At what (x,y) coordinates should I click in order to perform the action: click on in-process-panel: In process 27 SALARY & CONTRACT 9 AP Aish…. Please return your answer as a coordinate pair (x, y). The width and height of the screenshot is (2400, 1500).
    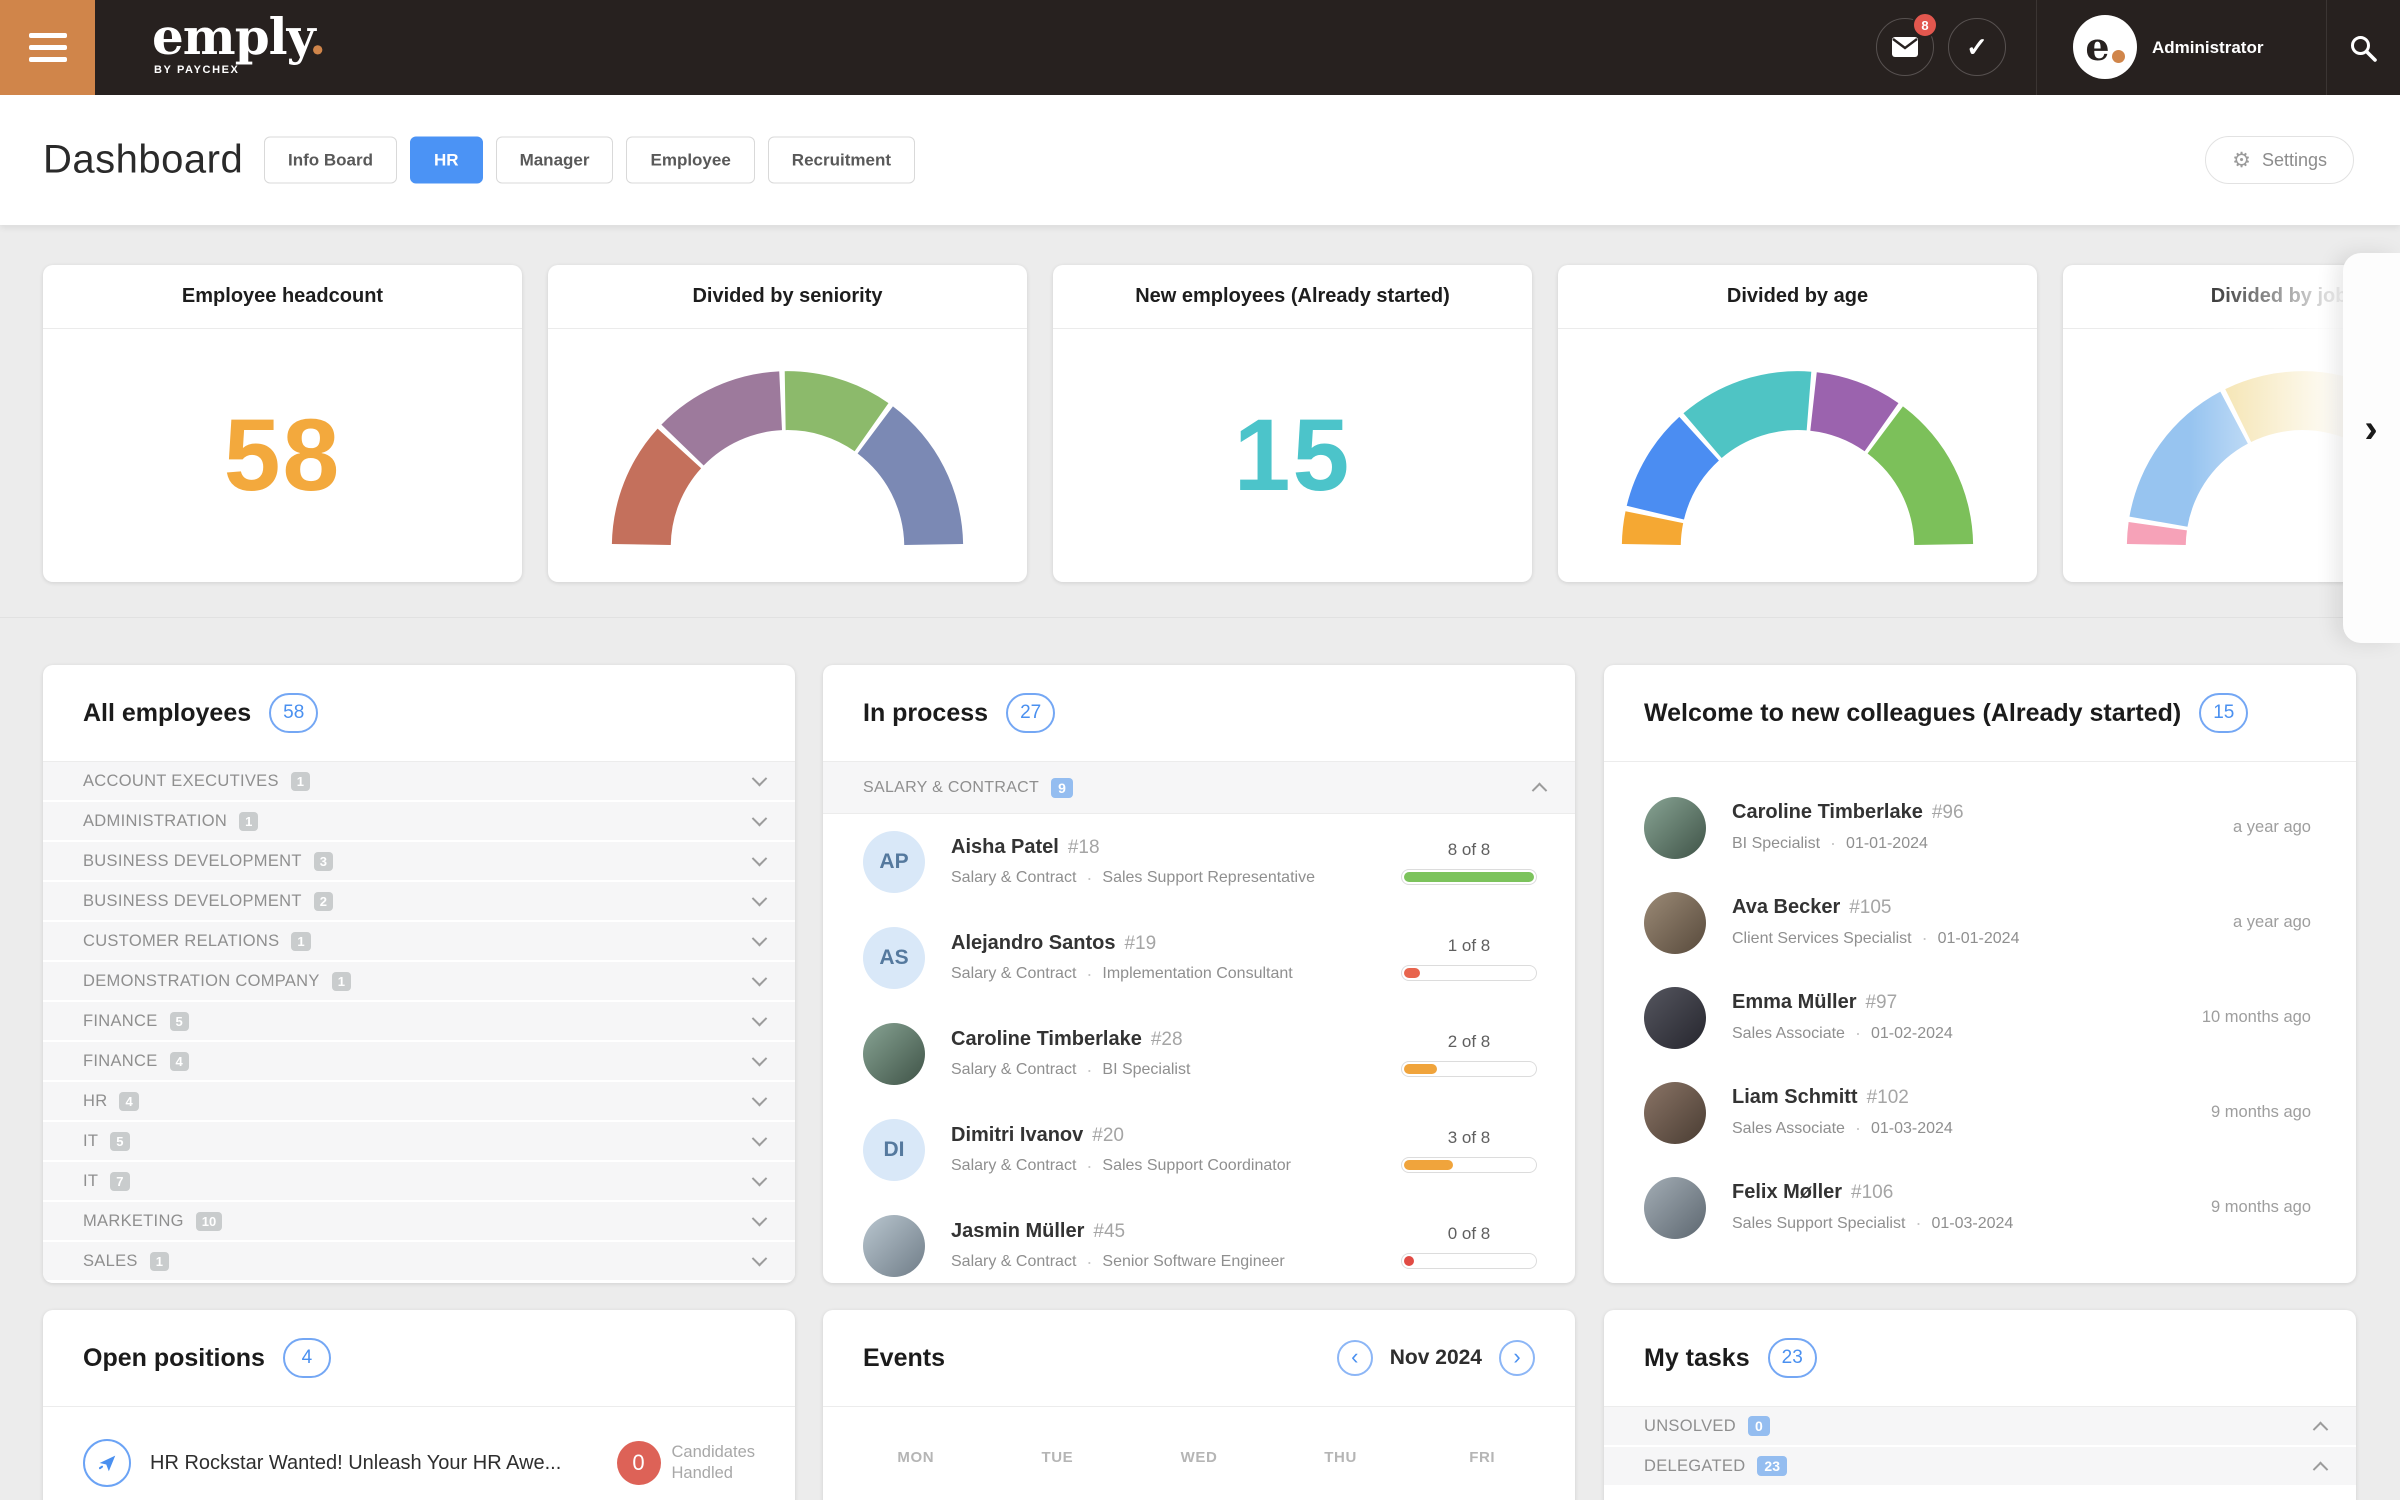
    Looking at the image, I should click on (1199, 974).